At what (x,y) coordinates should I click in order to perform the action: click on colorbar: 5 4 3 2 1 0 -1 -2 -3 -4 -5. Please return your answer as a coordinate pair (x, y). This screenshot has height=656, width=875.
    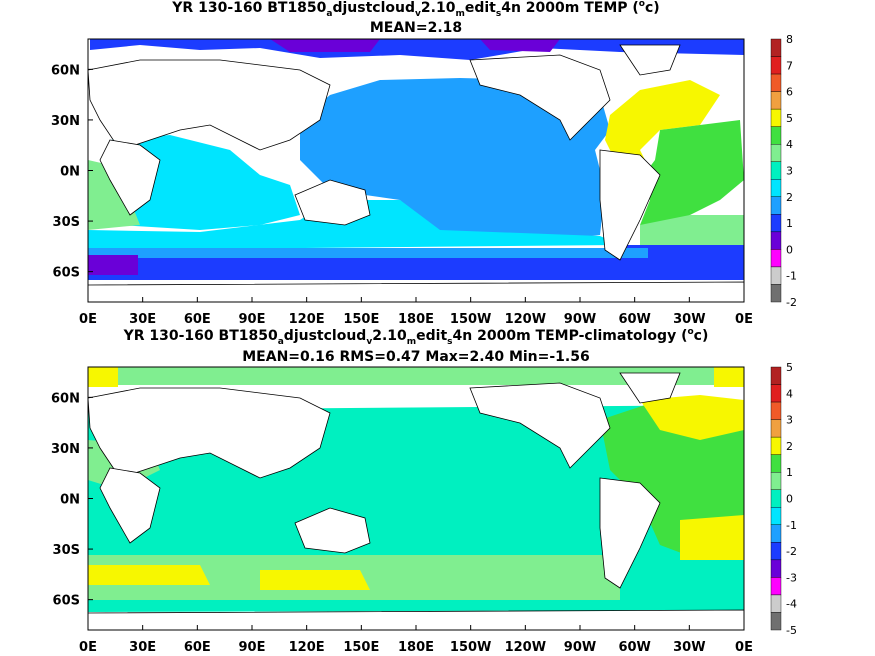
    Looking at the image, I should click on (783, 499).